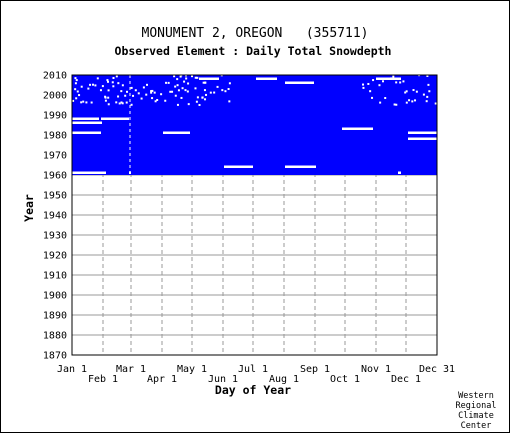 This screenshot has width=510, height=433. I want to click on y-tick-label: 1870, so click(55, 356).